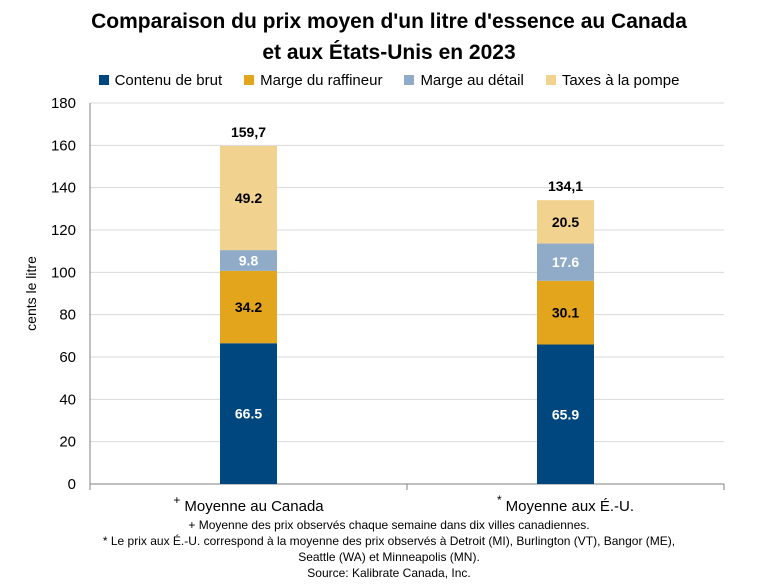 The height and width of the screenshot is (588, 778). I want to click on y-tick-label: 180, so click(63, 103).